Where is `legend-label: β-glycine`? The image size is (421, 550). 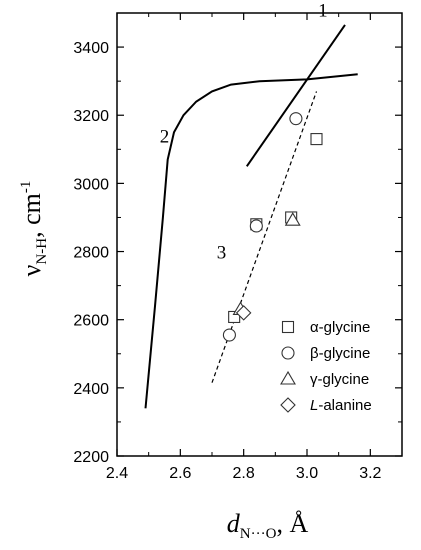
legend-label: β-glycine is located at coordinates (340, 353).